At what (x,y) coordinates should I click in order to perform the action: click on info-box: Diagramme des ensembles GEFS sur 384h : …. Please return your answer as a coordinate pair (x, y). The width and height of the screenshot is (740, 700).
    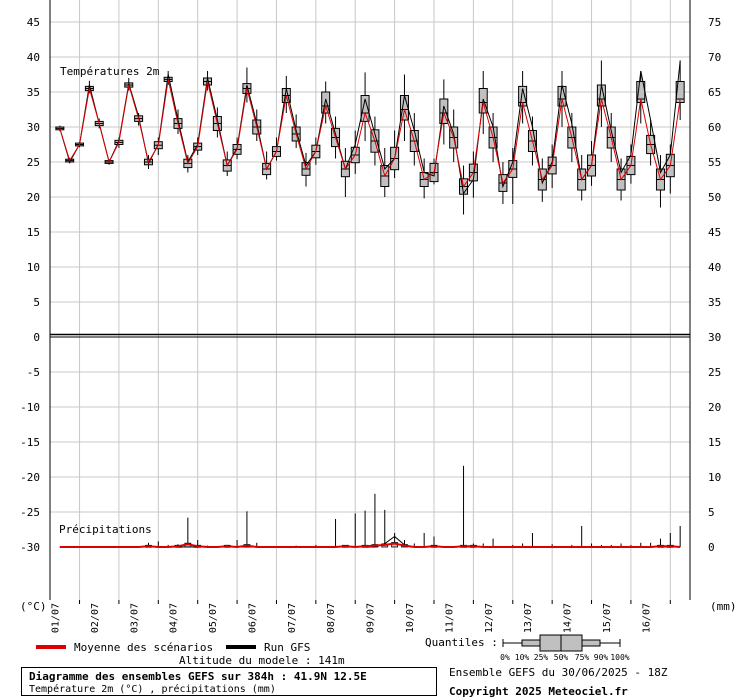
    Looking at the image, I should click on (229, 681).